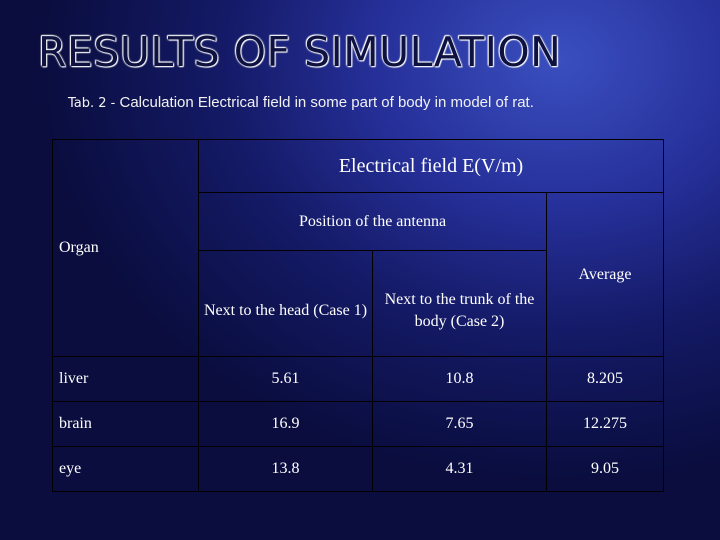  I want to click on position-header: Position of the antenna, so click(372, 221).